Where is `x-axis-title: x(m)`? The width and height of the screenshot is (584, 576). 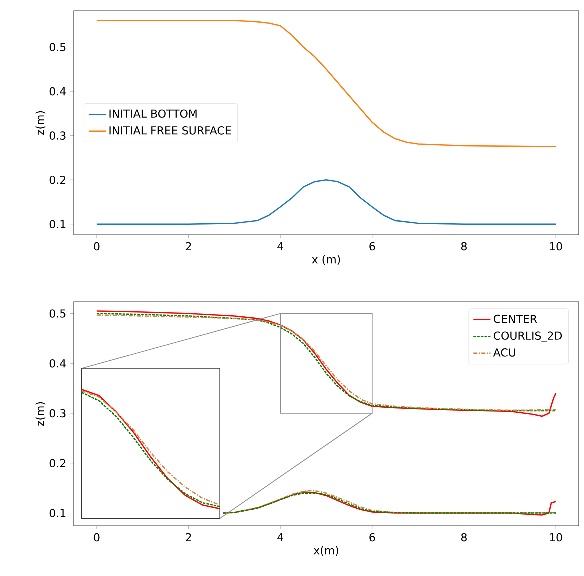 x-axis-title: x(m) is located at coordinates (326, 551).